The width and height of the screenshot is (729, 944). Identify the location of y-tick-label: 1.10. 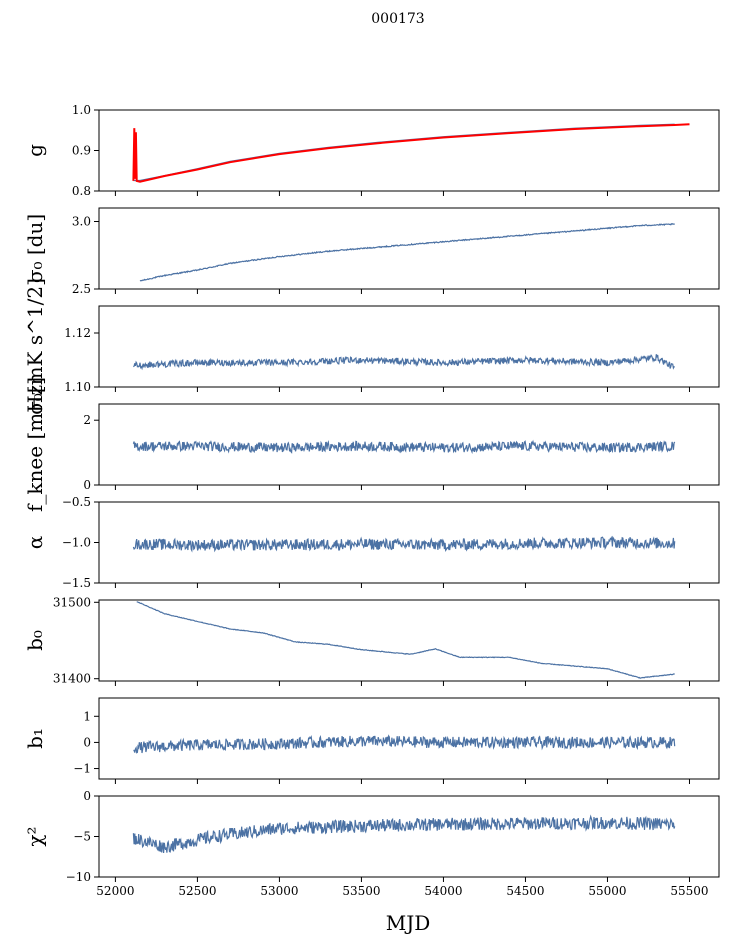
(77, 387).